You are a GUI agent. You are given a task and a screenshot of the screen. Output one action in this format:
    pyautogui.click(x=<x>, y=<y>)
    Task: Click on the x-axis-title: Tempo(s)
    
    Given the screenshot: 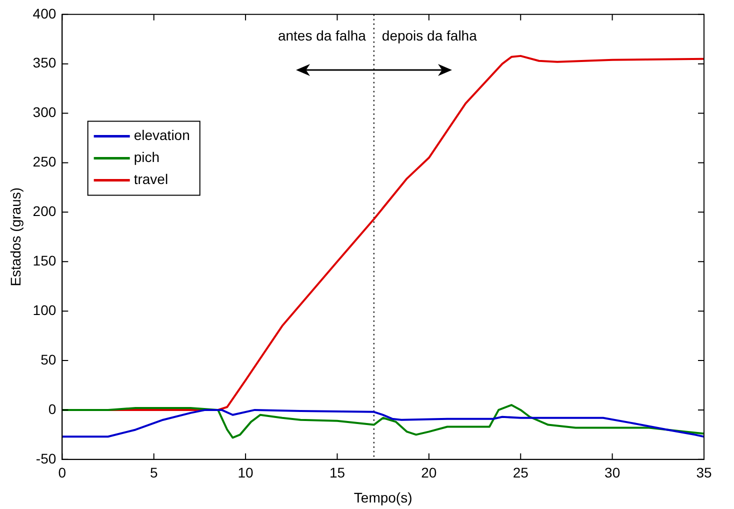 What is the action you would take?
    pyautogui.click(x=383, y=497)
    